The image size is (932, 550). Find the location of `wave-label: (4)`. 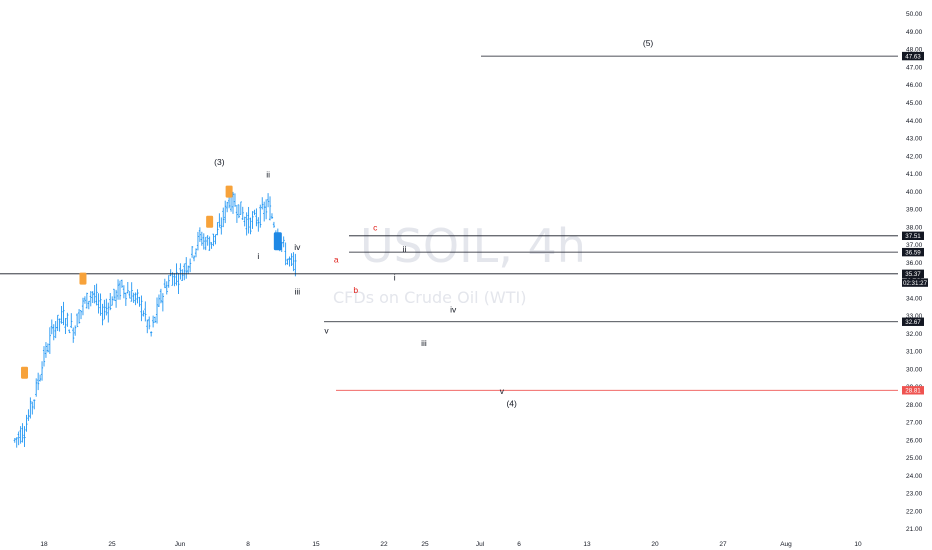

wave-label: (4) is located at coordinates (511, 403).